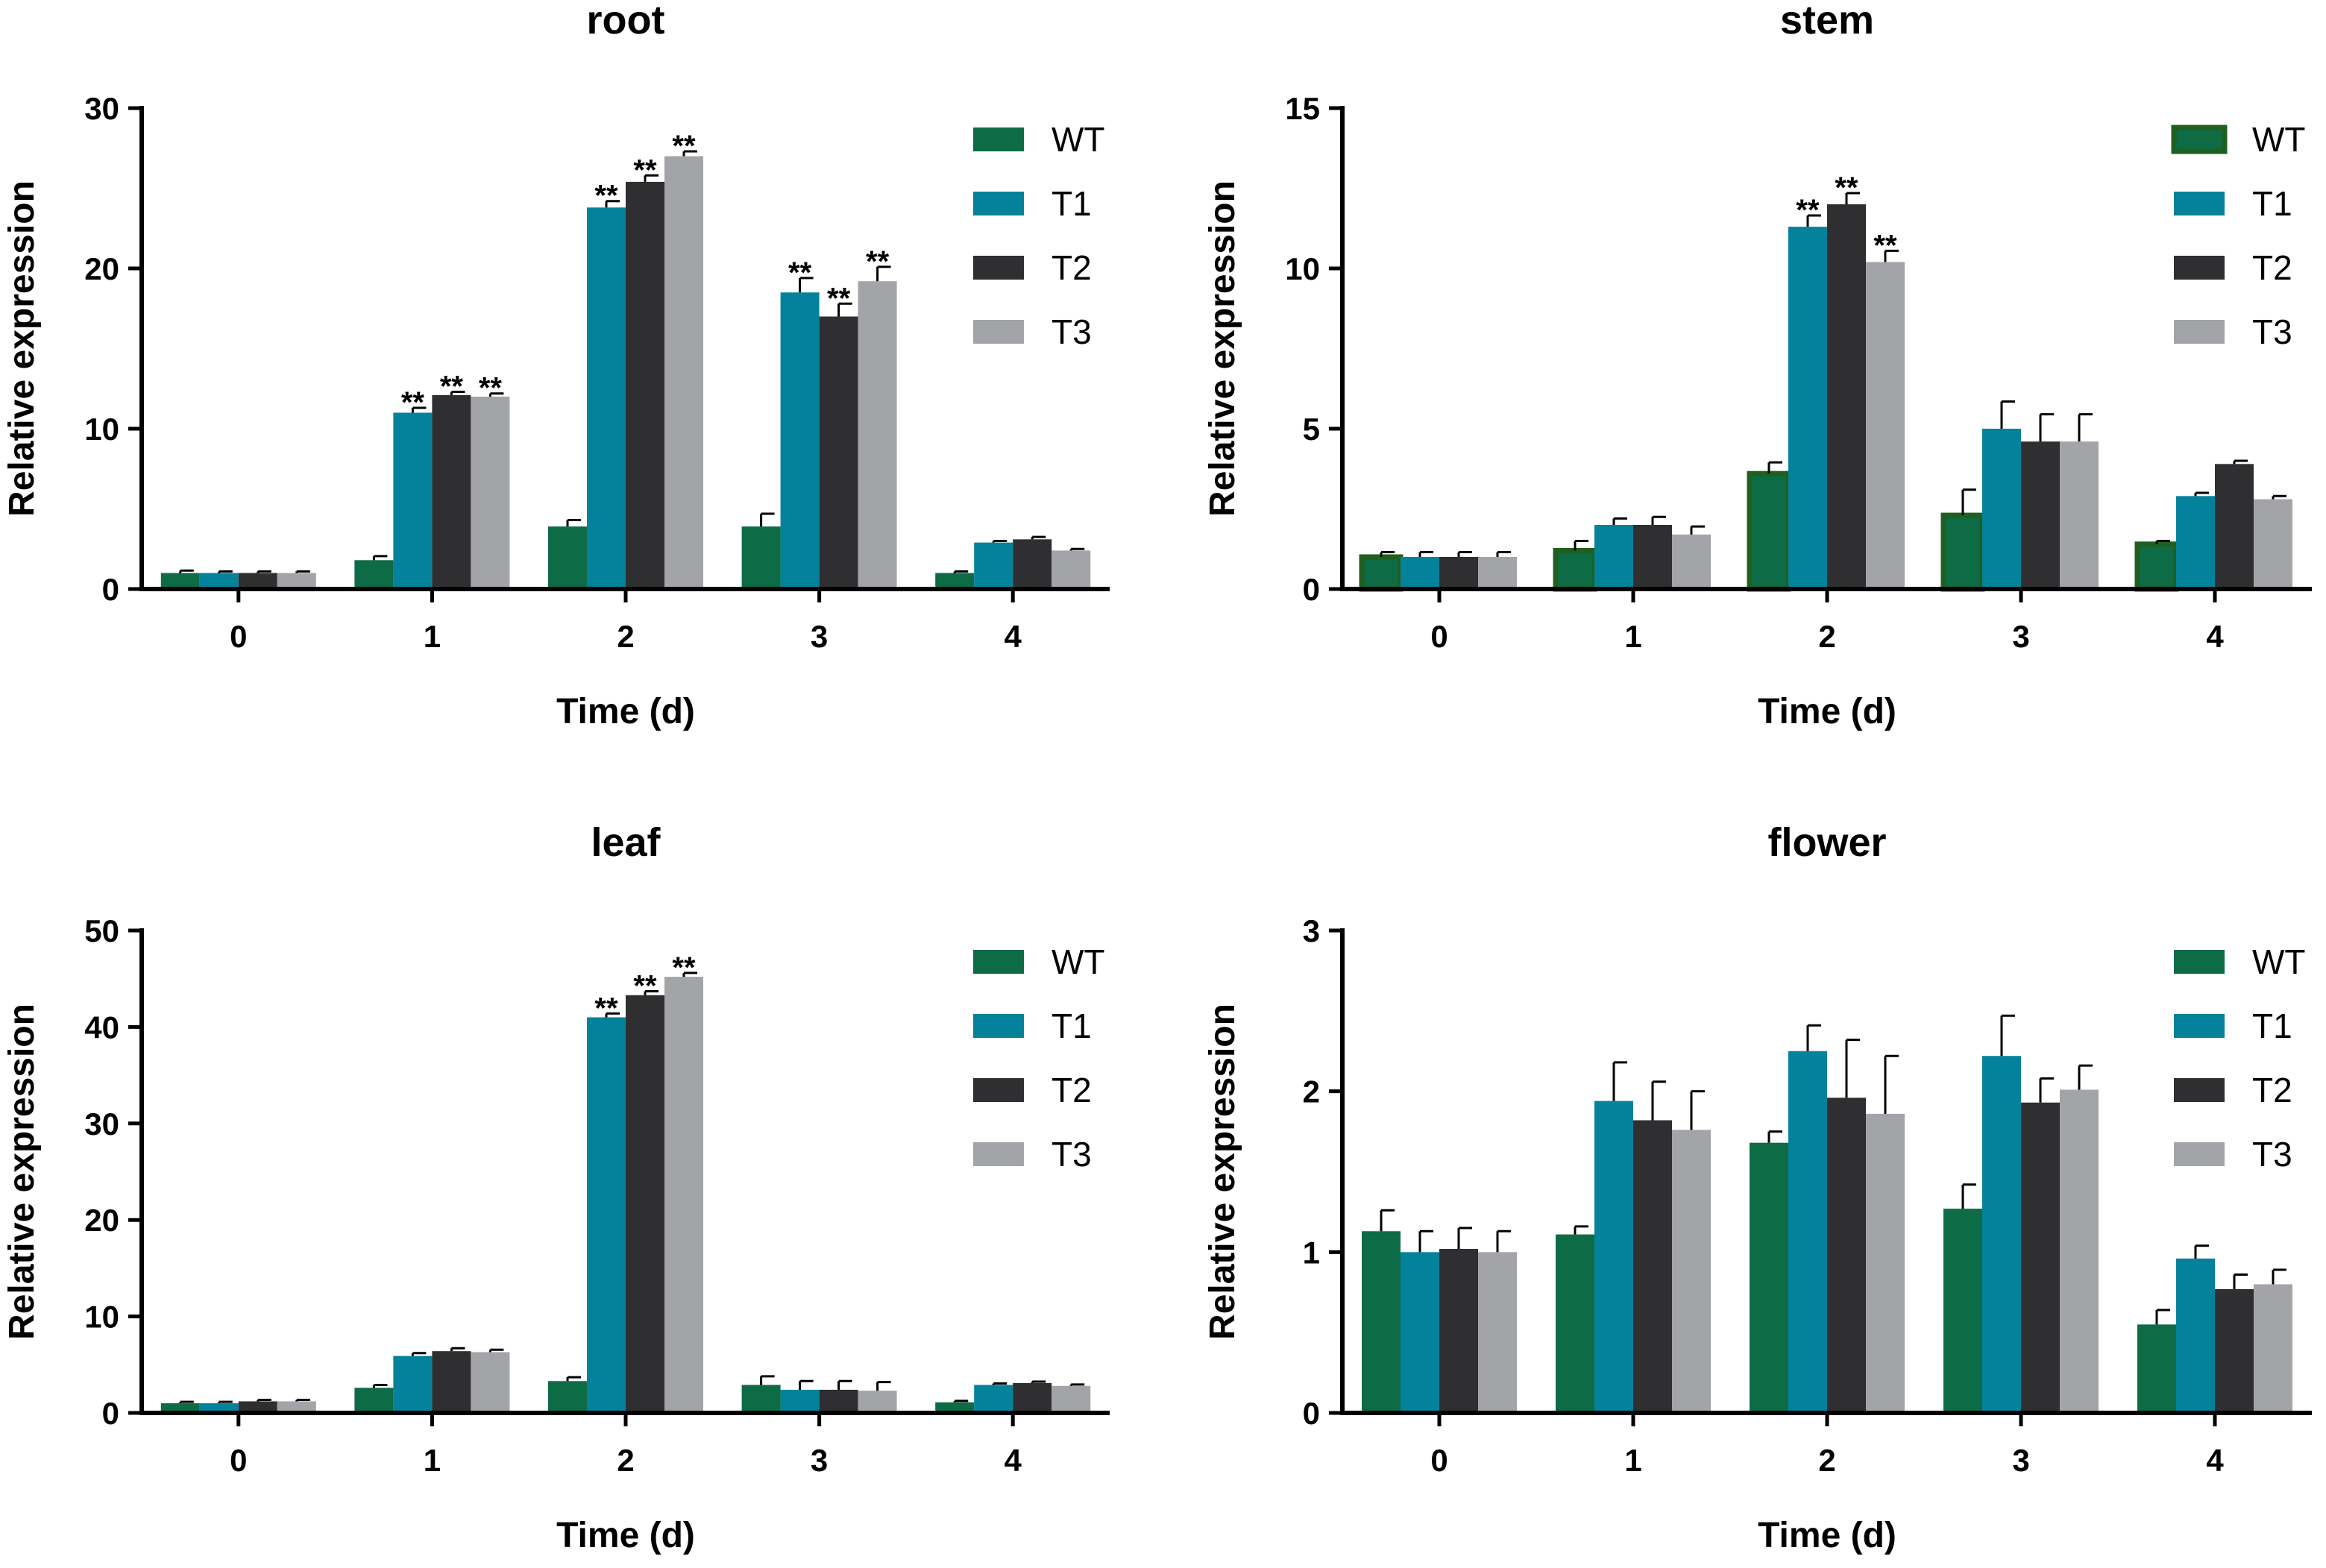  I want to click on chart-title: stem, so click(1827, 21).